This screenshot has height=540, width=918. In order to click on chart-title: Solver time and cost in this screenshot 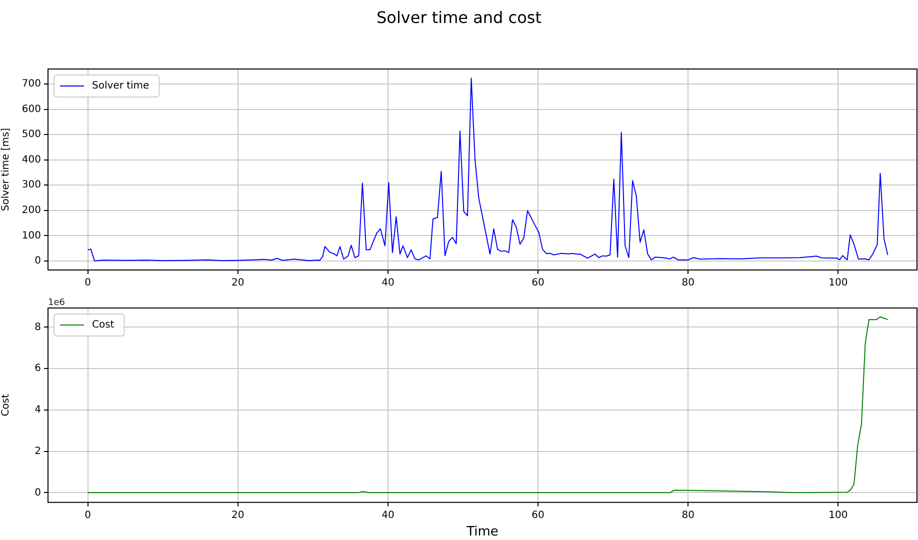, I will do `click(459, 17)`.